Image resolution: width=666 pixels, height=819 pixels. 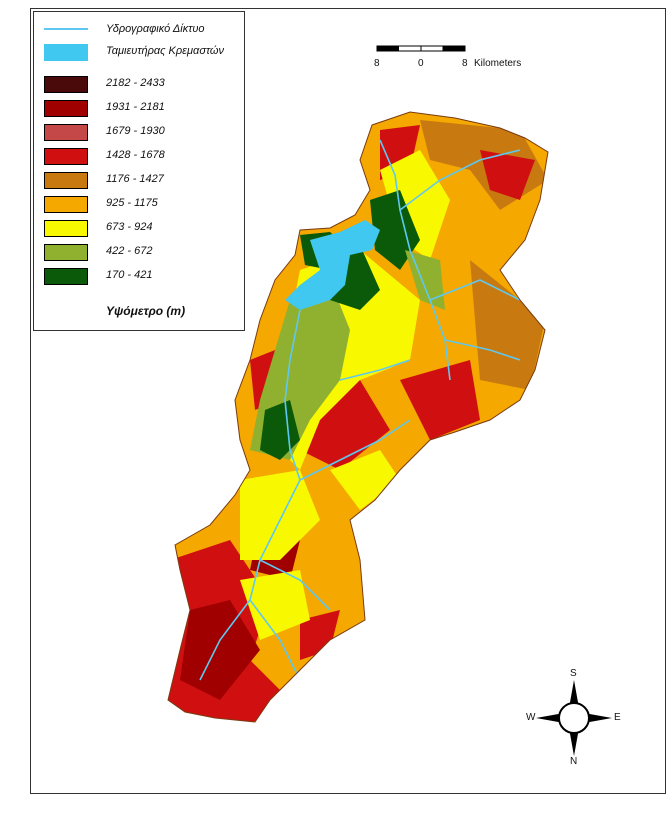 I want to click on legend-class-label: 673 - 924, so click(x=129, y=227).